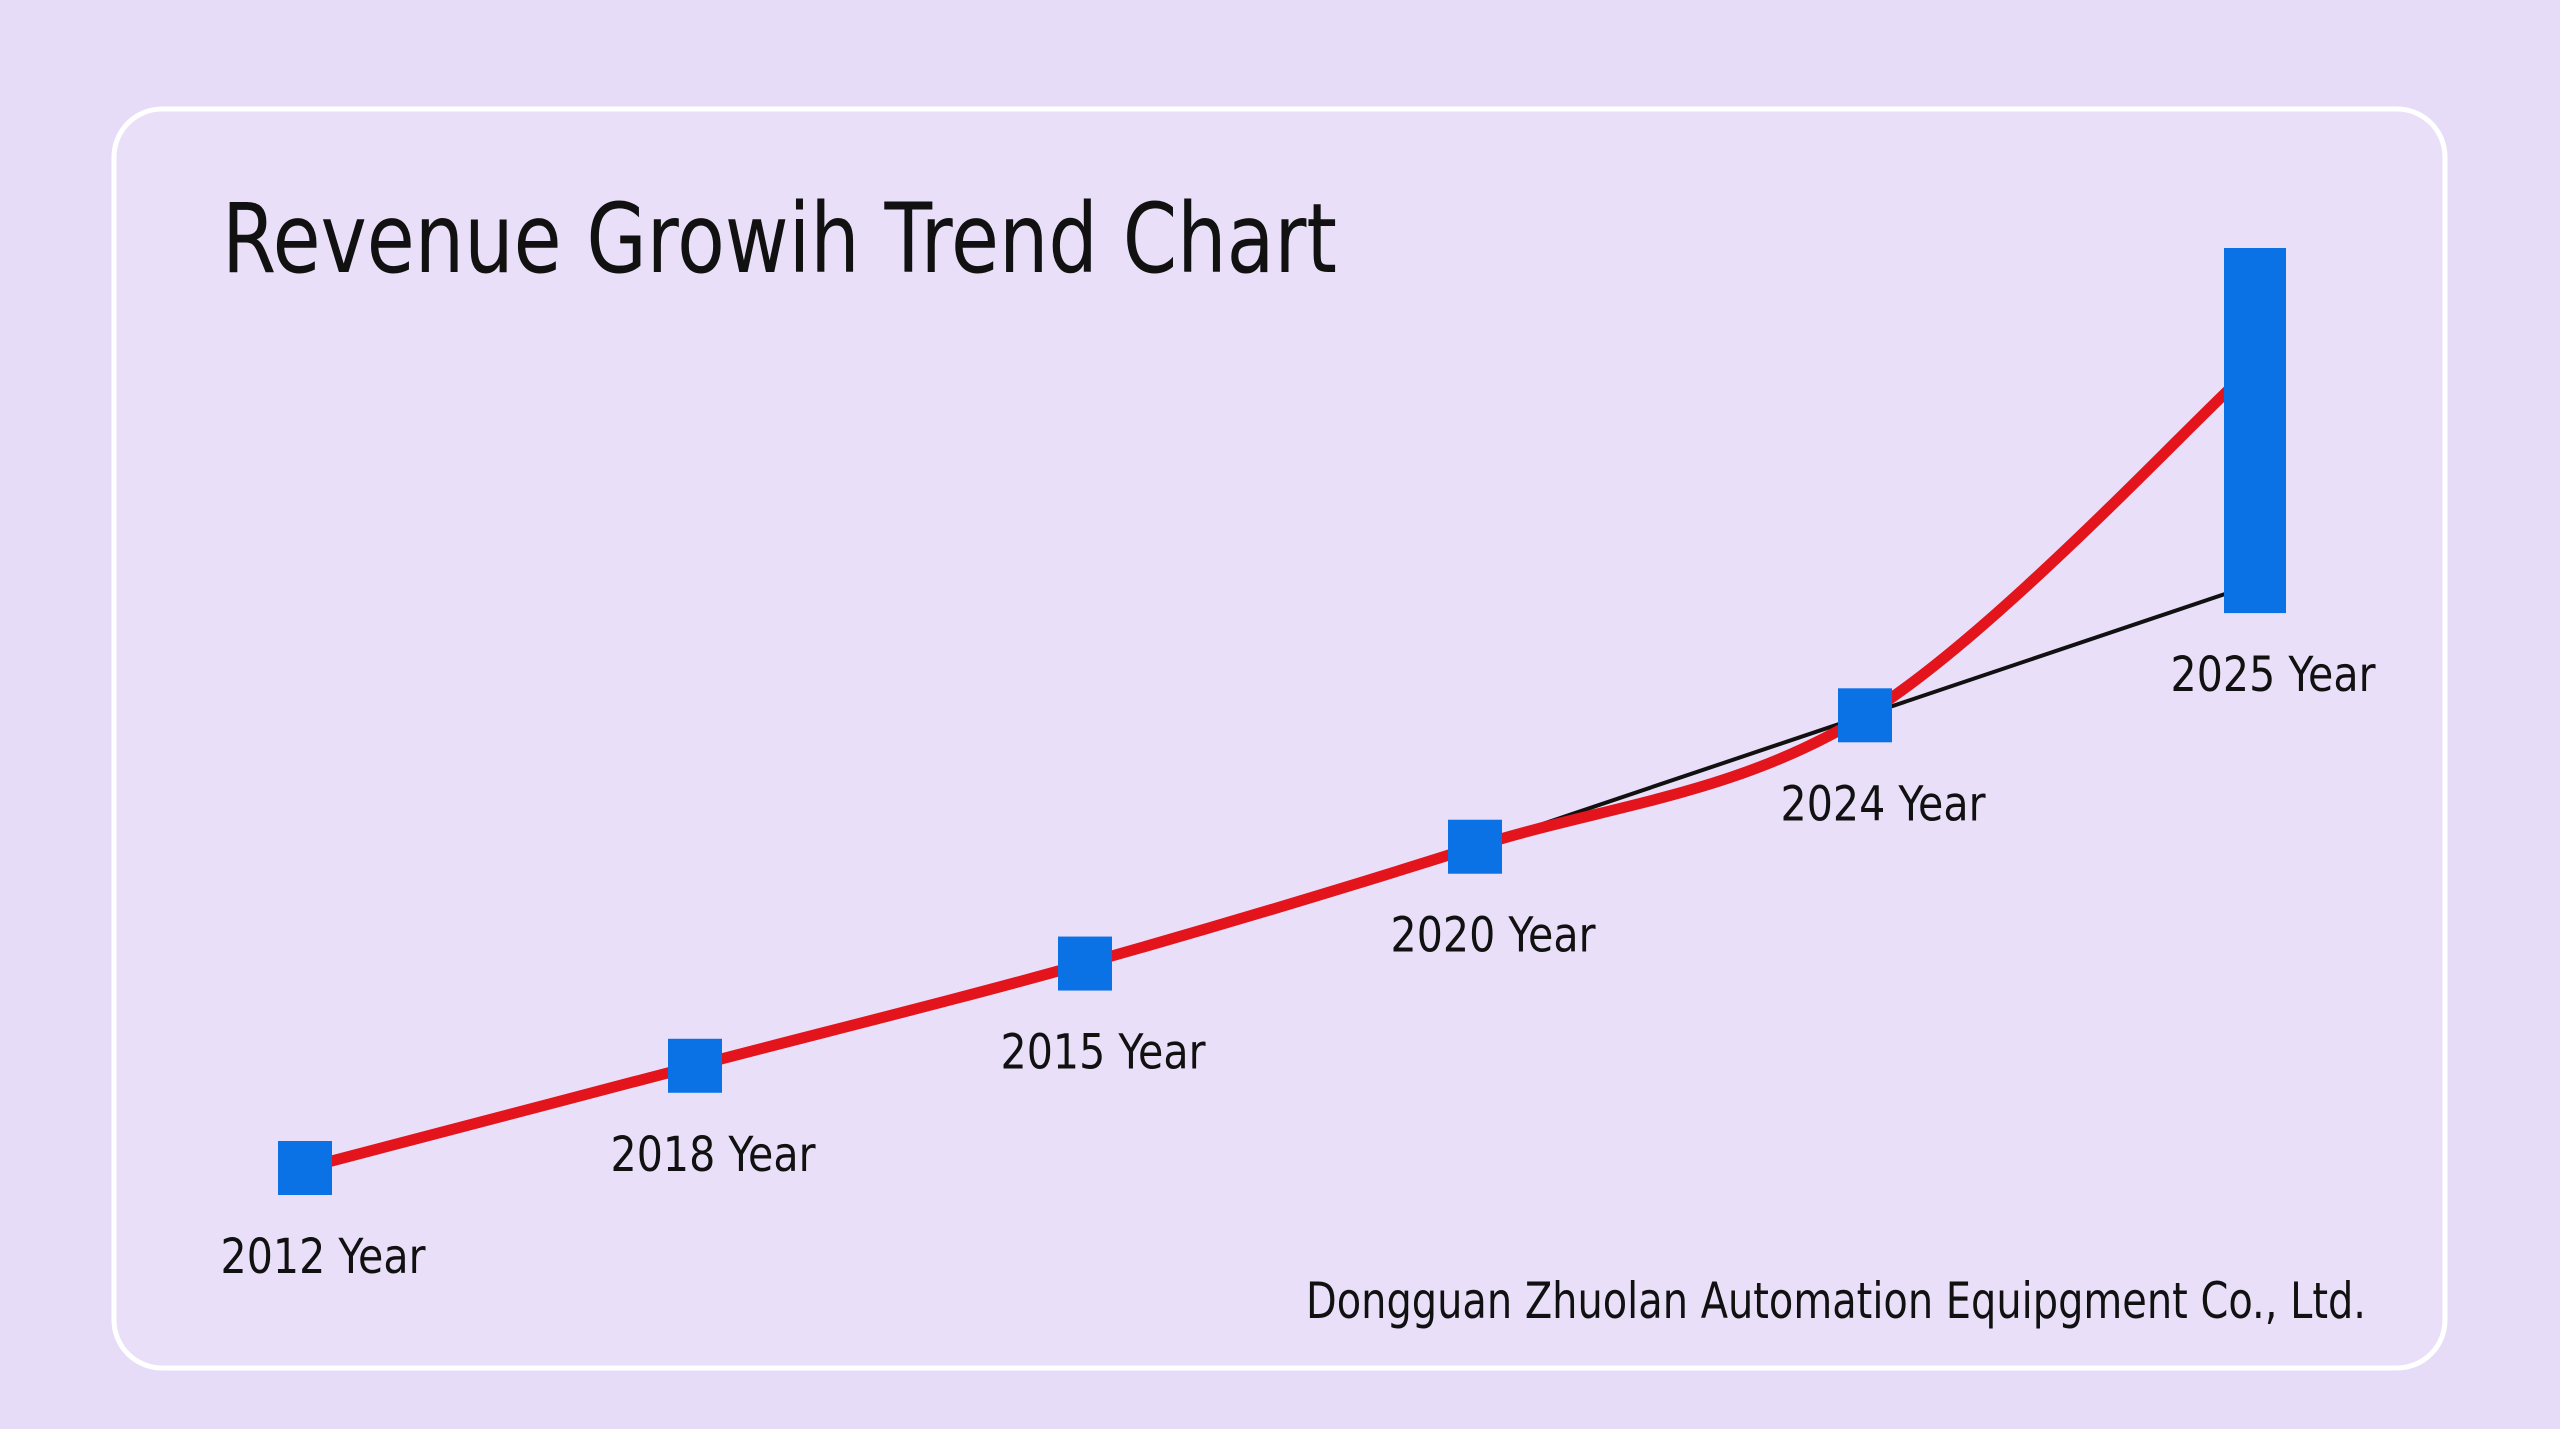  Describe the element at coordinates (323, 1257) in the screenshot. I see `x-label: 2012 Year` at that location.